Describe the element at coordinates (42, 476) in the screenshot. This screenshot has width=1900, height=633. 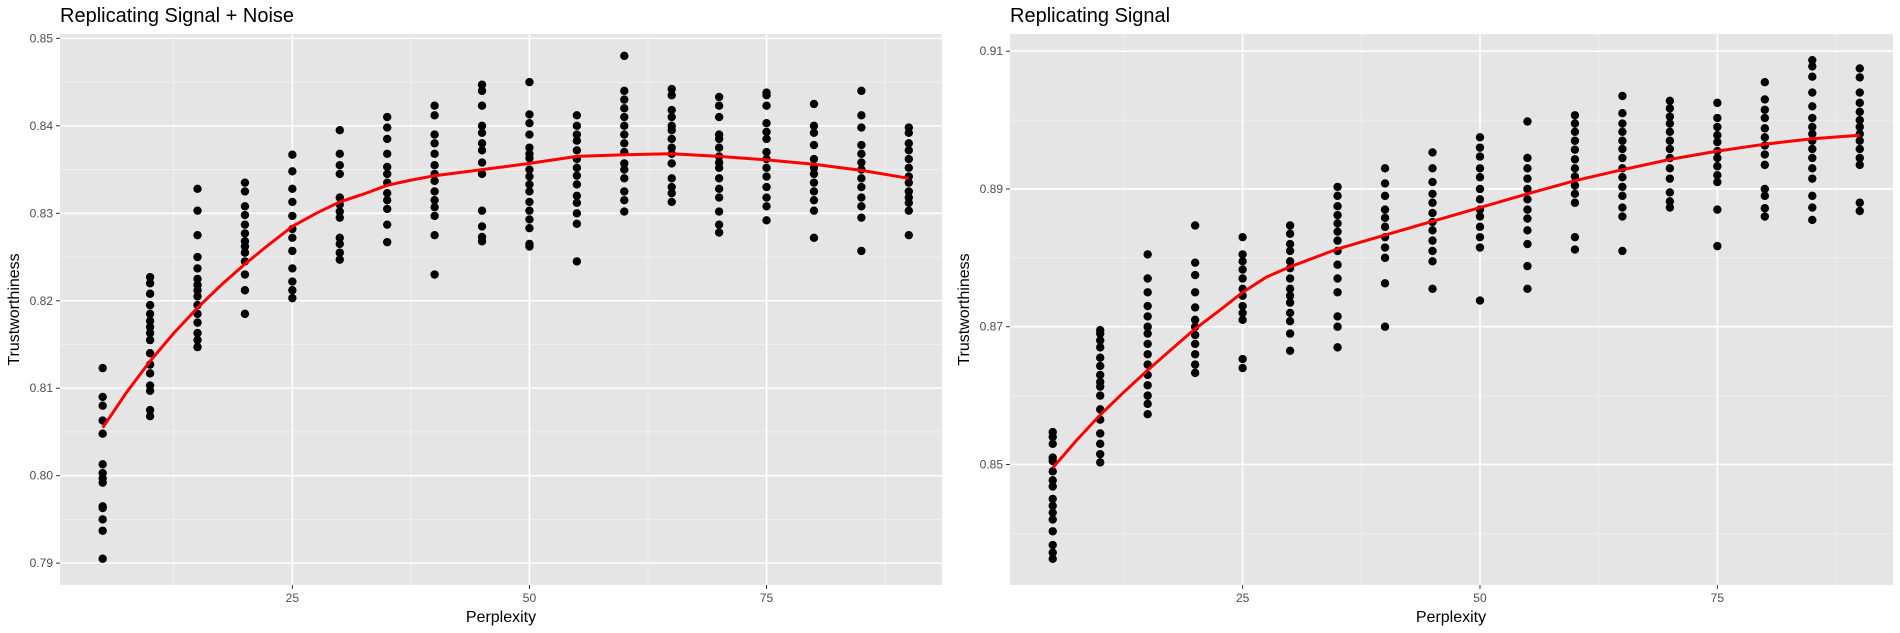
I see `y-tick-label: 0.80` at that location.